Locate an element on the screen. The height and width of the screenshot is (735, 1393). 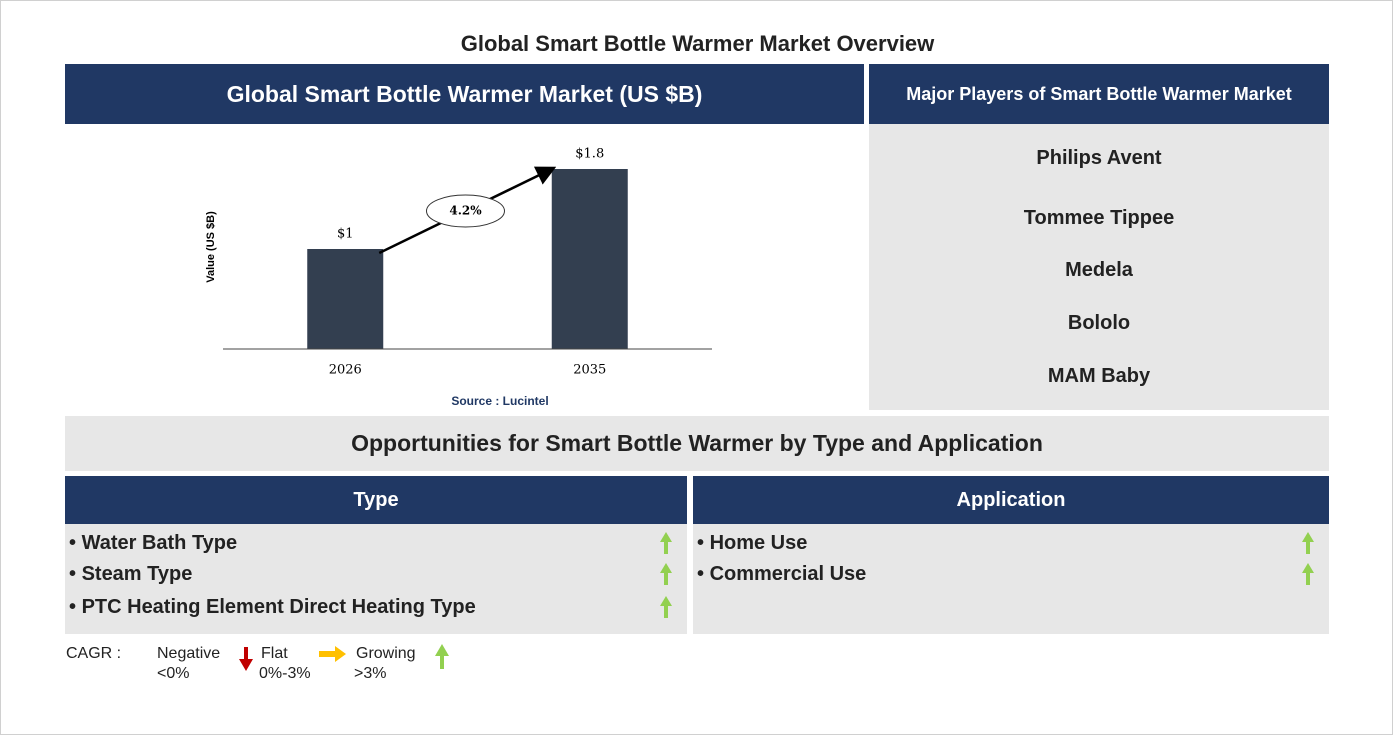
list-item: Commercial Use is located at coordinates (782, 574).